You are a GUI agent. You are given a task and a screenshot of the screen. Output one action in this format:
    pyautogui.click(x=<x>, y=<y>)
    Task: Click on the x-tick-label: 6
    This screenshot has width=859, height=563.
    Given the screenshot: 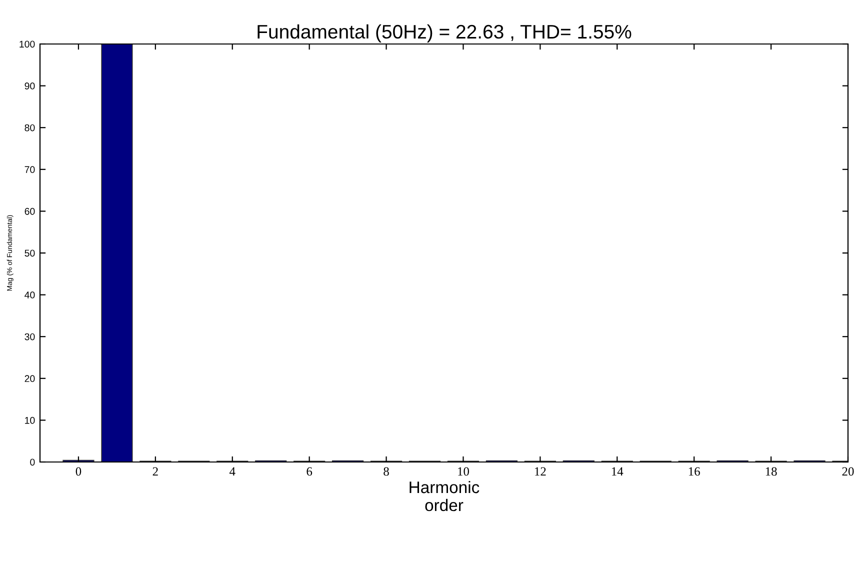 What is the action you would take?
    pyautogui.click(x=309, y=471)
    